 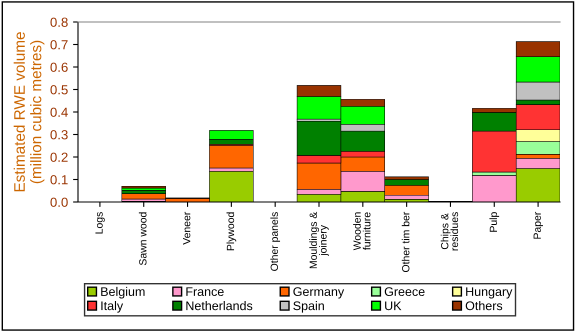 What do you see at coordinates (318, 293) in the screenshot?
I see `legend-label: Germany` at bounding box center [318, 293].